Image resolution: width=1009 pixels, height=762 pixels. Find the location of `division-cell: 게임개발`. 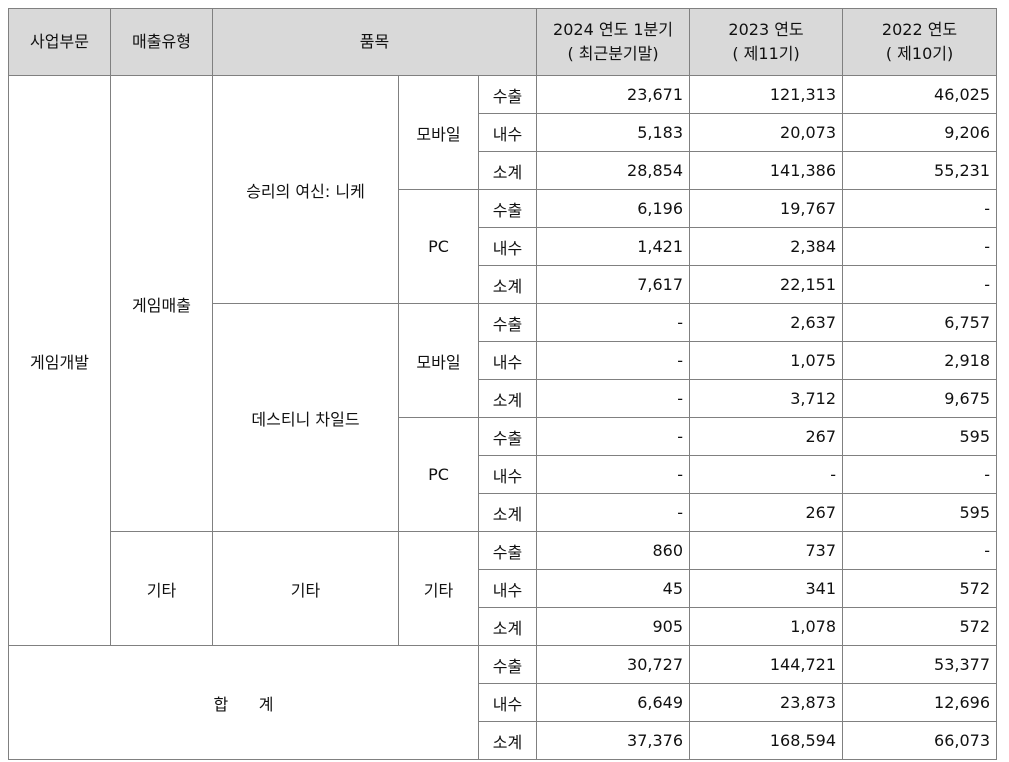

division-cell: 게임개발 is located at coordinates (59, 360).